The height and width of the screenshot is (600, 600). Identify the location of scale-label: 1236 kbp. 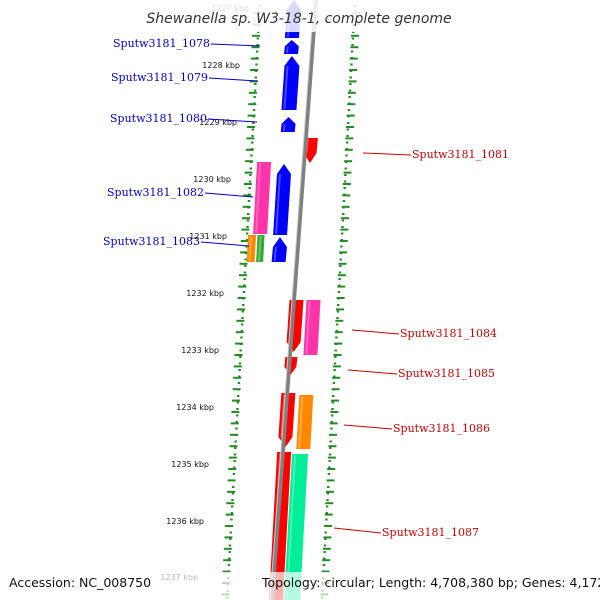
(185, 521).